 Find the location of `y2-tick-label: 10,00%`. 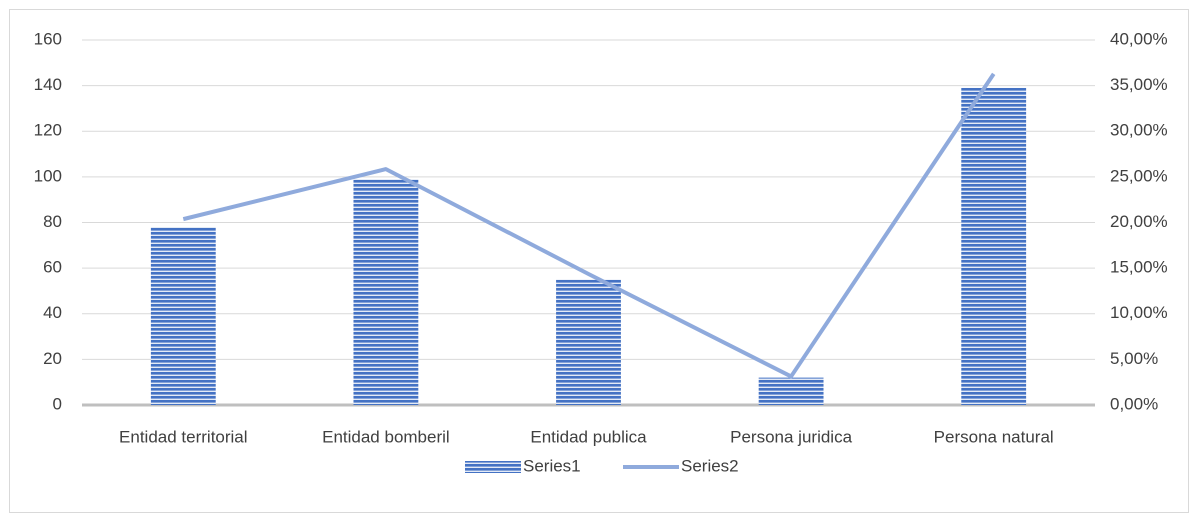

y2-tick-label: 10,00% is located at coordinates (1139, 312).